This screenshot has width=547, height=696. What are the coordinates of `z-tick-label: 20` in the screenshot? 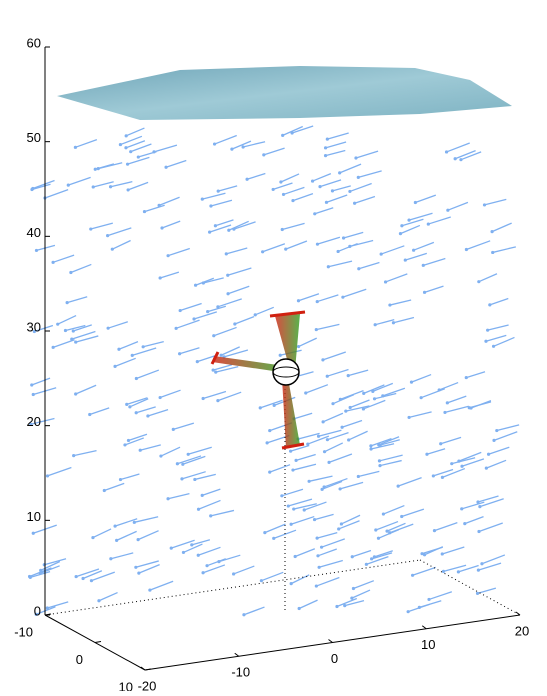 It's located at (34, 421).